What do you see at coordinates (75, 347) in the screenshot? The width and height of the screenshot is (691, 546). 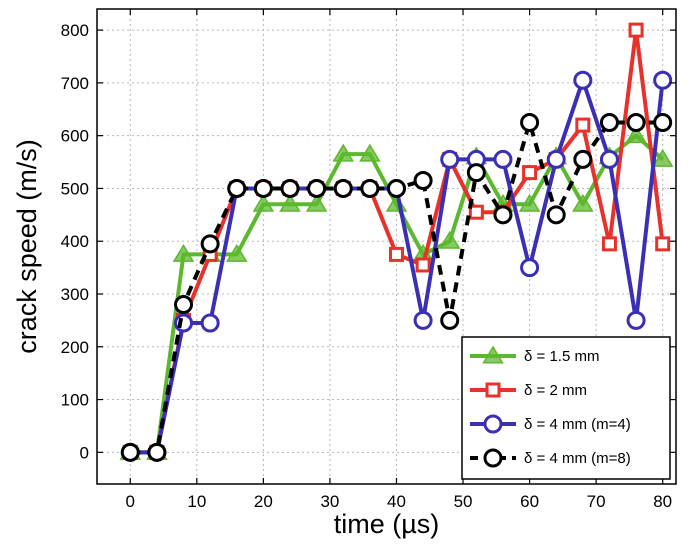 I see `y-tick-label: 200` at bounding box center [75, 347].